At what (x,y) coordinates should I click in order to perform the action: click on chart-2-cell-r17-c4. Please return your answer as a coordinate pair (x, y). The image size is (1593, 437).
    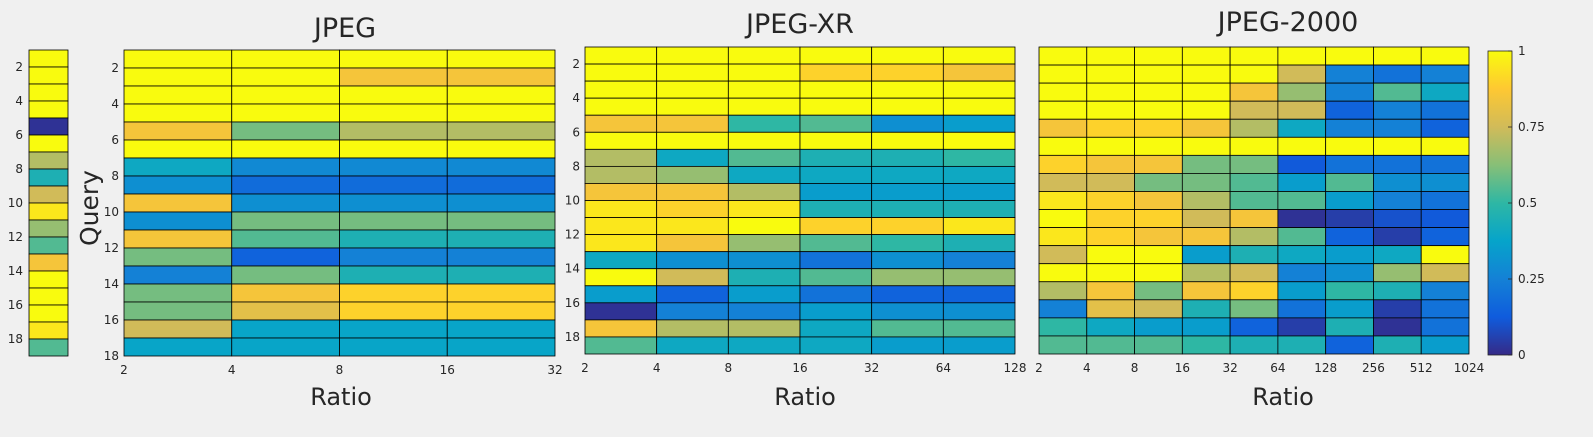
    Looking at the image, I should click on (836, 328).